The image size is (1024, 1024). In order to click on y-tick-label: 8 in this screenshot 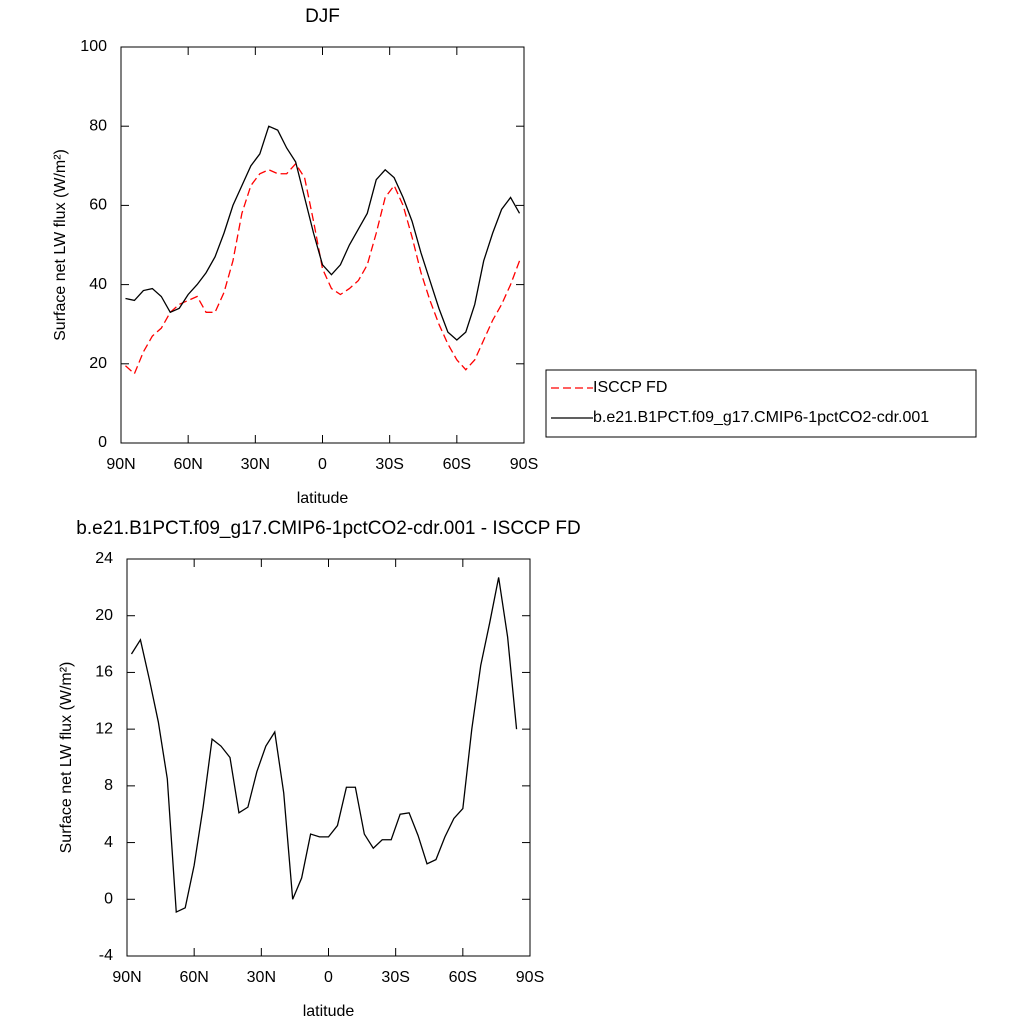, I will do `click(108, 785)`.